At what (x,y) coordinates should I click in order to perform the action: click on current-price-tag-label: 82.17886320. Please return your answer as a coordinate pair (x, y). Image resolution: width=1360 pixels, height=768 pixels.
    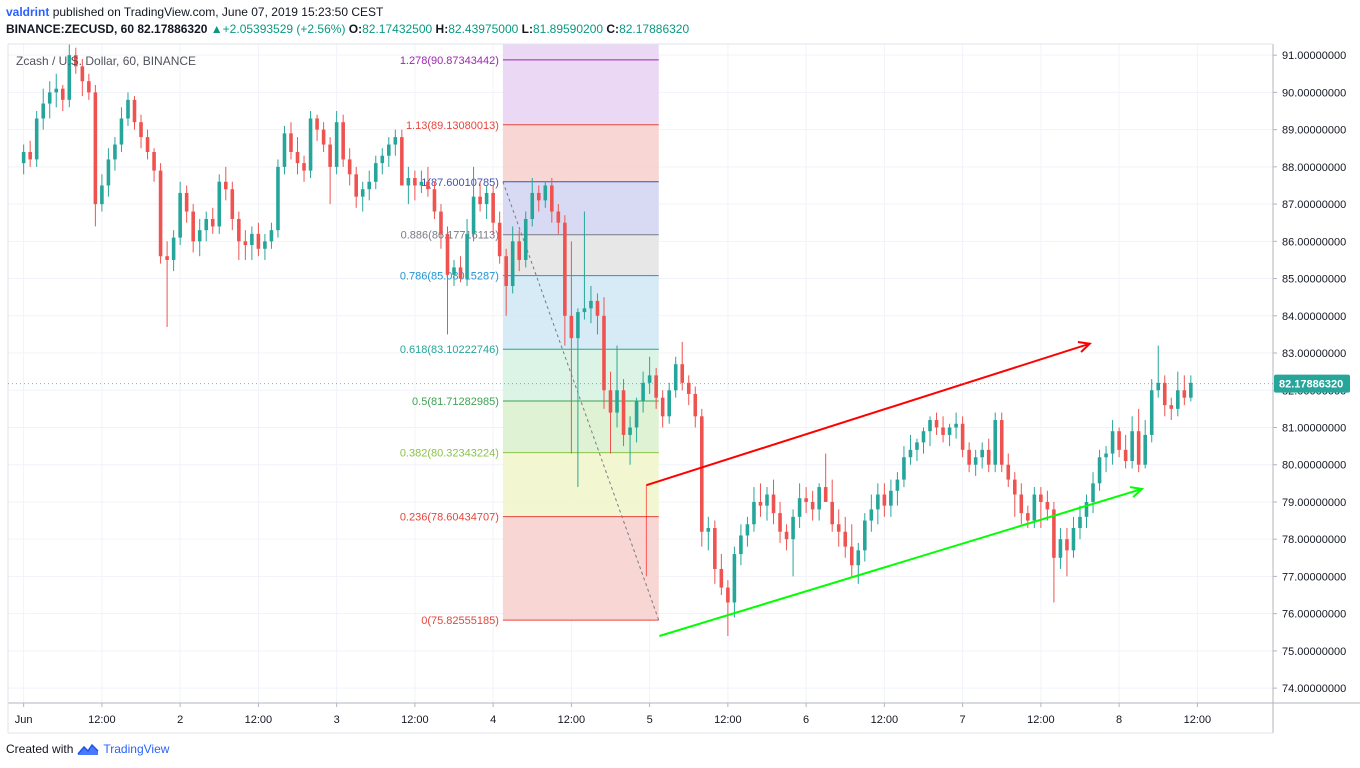
    Looking at the image, I should click on (1311, 385).